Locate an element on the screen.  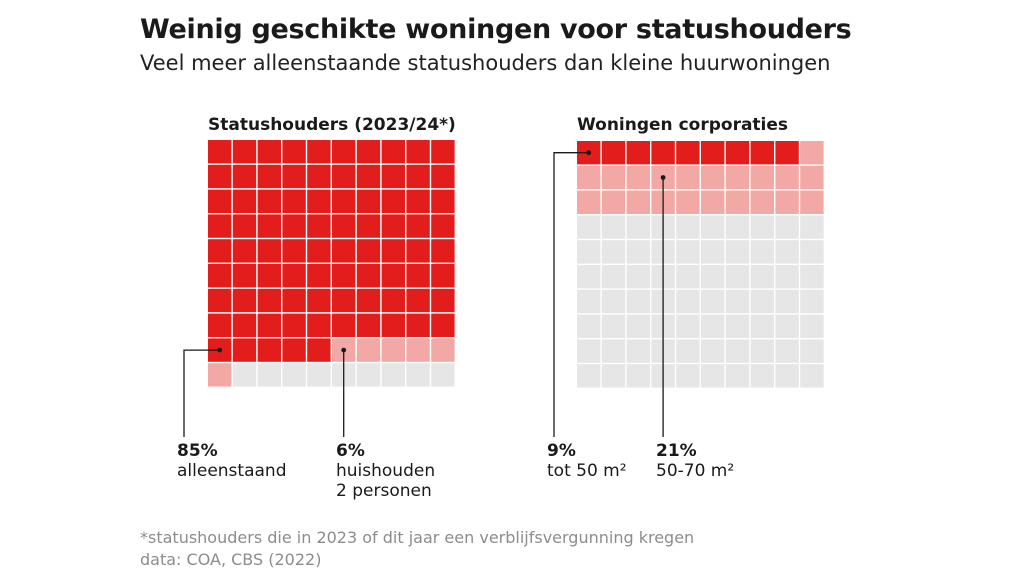
footnote-source: data: COA, CBS (2022) is located at coordinates (231, 559).